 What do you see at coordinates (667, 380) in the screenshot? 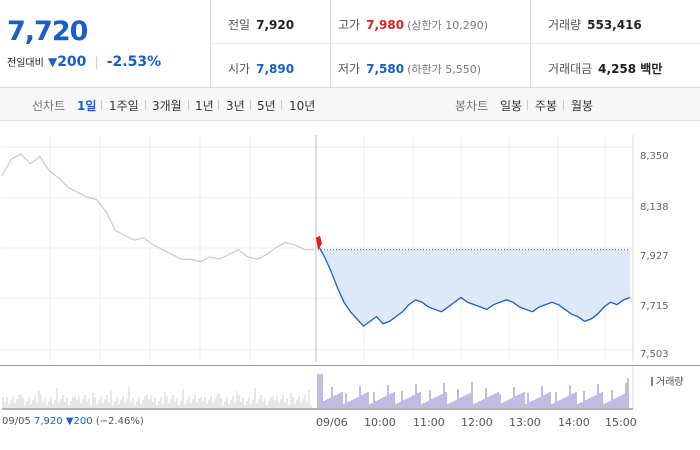
I see `volume-legend: 거래량` at bounding box center [667, 380].